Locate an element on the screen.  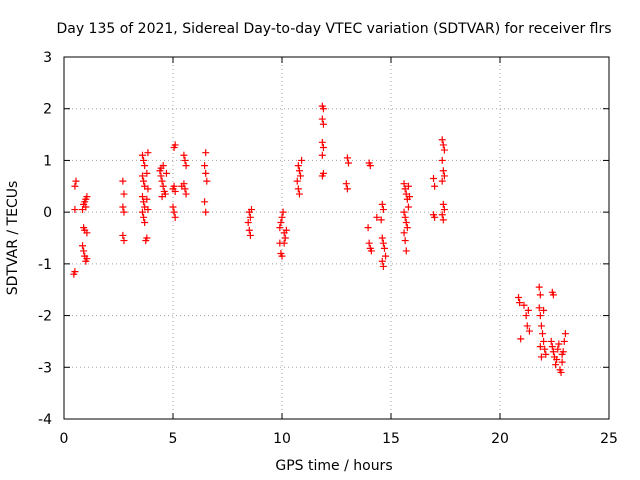
x-tick-label: 0 is located at coordinates (64, 439).